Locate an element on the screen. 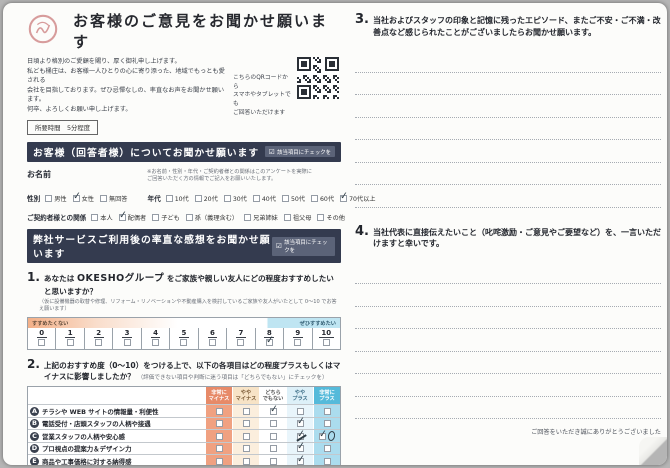 The height and width of the screenshot is (468, 670). option-10代: 10代 is located at coordinates (177, 198).